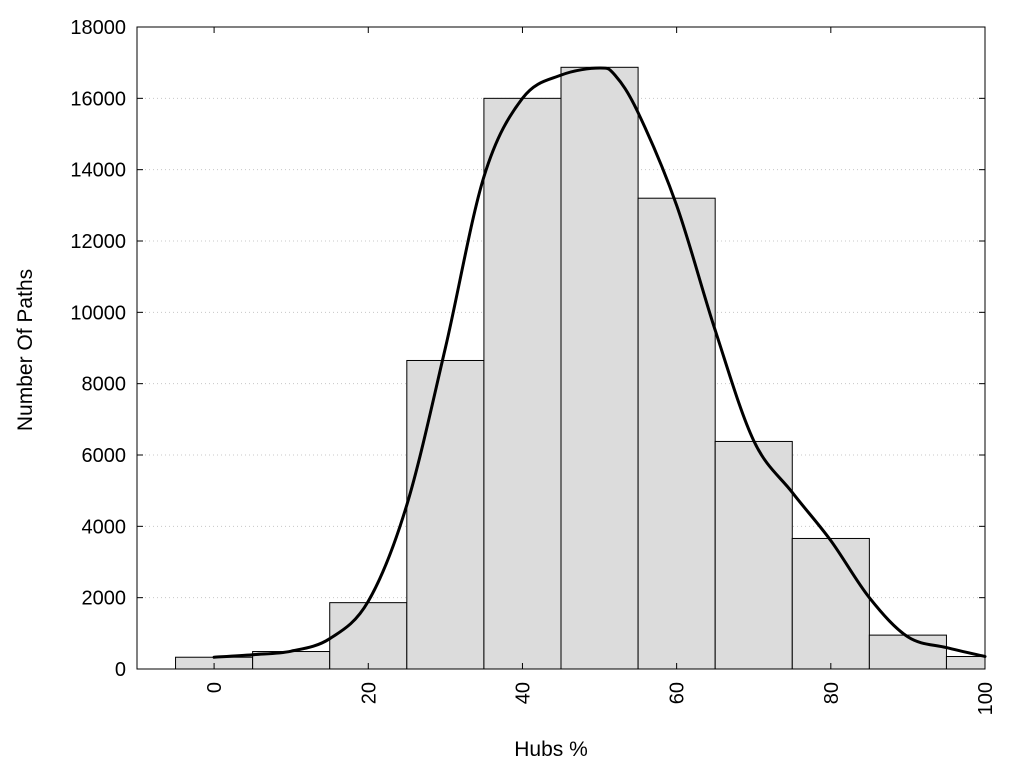  I want to click on x-tick-label: 20, so click(369, 693).